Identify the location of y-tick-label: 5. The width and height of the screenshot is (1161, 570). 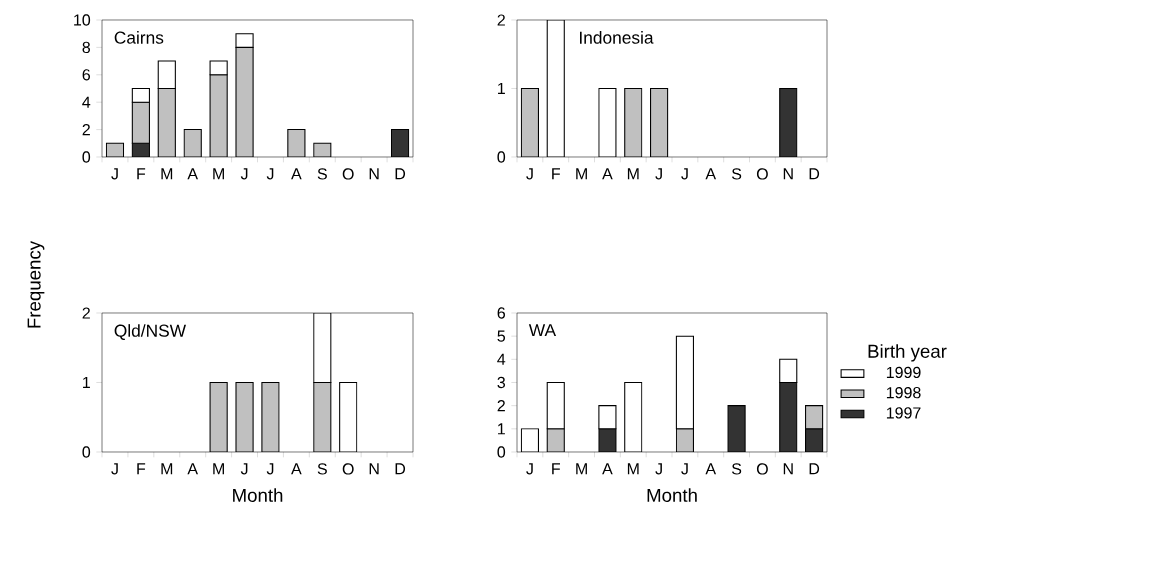
(501, 336).